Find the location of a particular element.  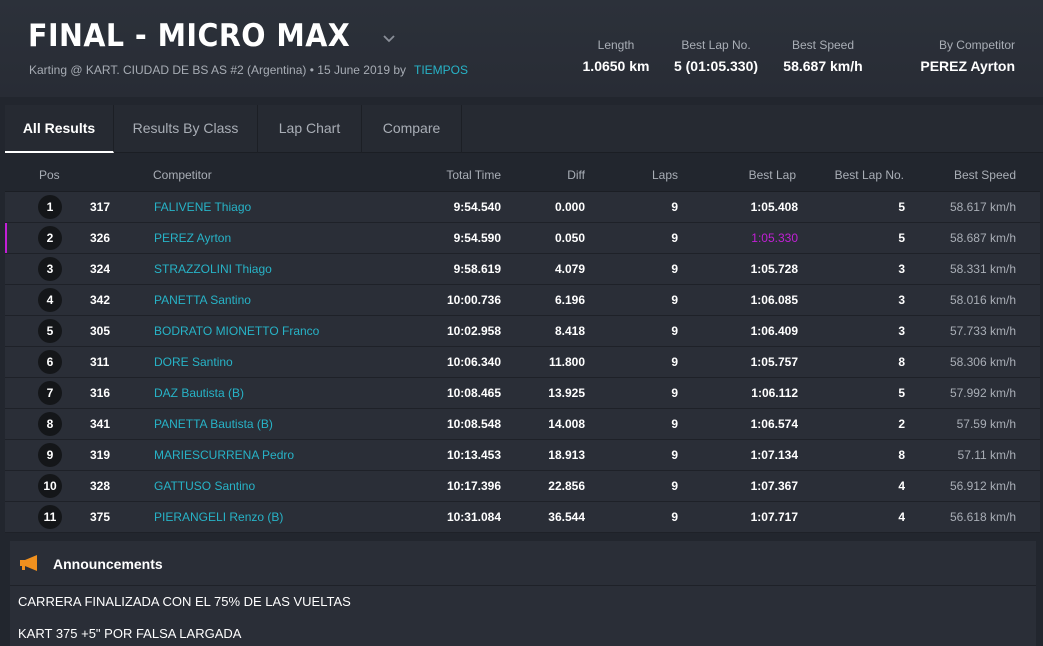

competitor-name-link: STRAZZOLINI Thiago is located at coordinates (213, 269).